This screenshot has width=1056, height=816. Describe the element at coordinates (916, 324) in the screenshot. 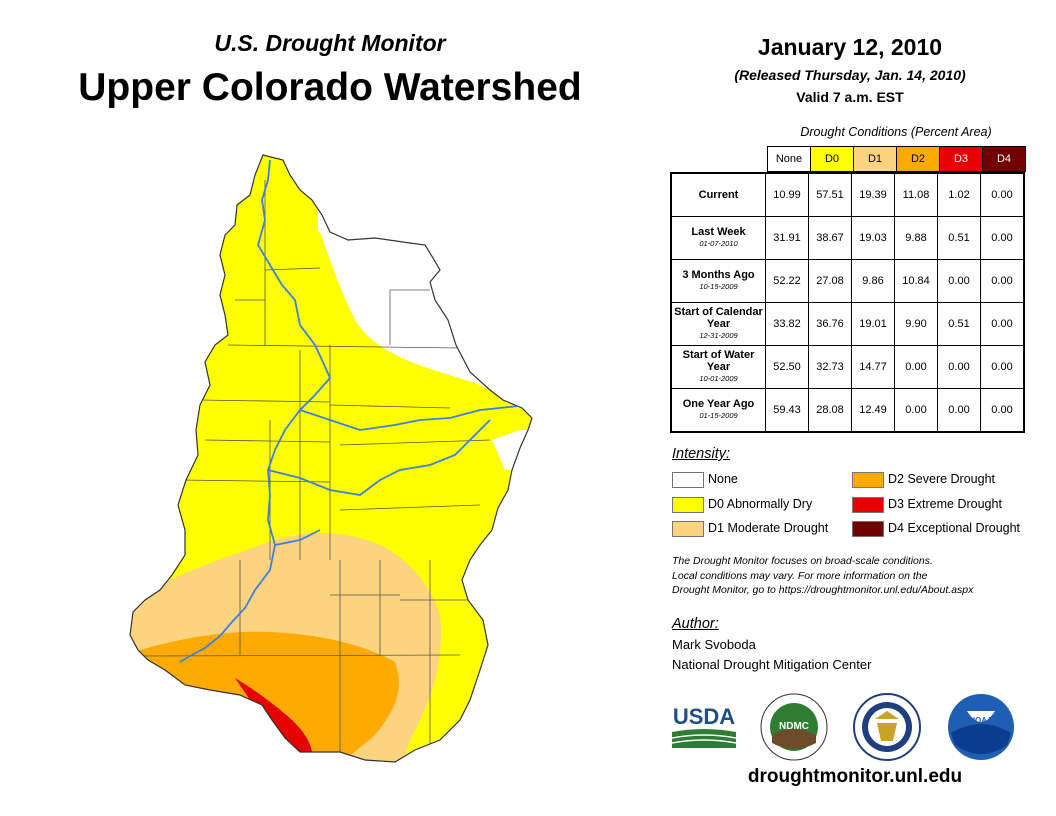

I see `cell-d2: 9.90` at that location.